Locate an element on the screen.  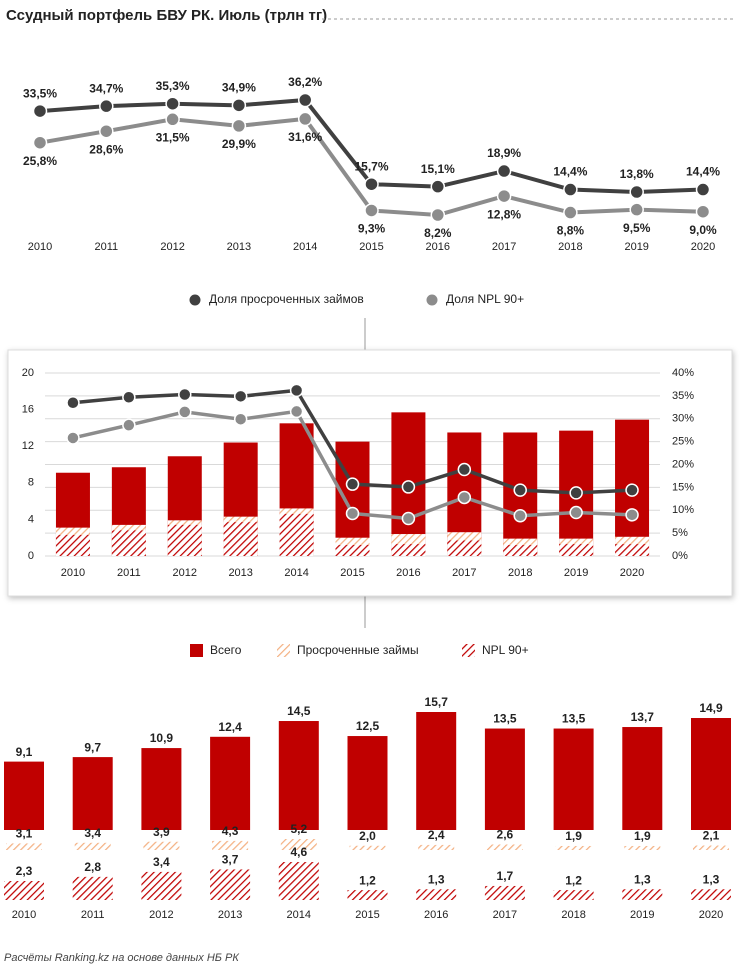
y-tick-label: 0 is located at coordinates (31, 556).